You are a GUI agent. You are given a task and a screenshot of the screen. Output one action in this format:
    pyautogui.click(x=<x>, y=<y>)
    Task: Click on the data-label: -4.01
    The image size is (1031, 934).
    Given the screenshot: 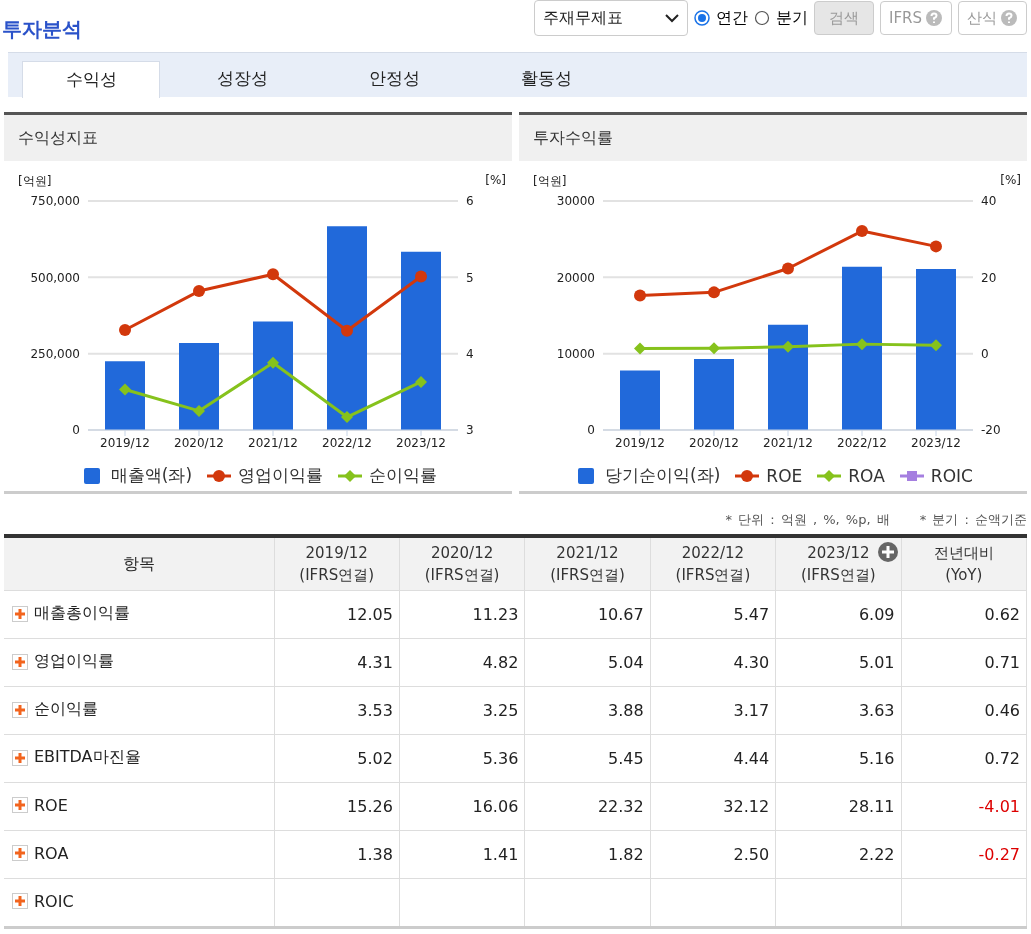 What is the action you would take?
    pyautogui.click(x=964, y=806)
    